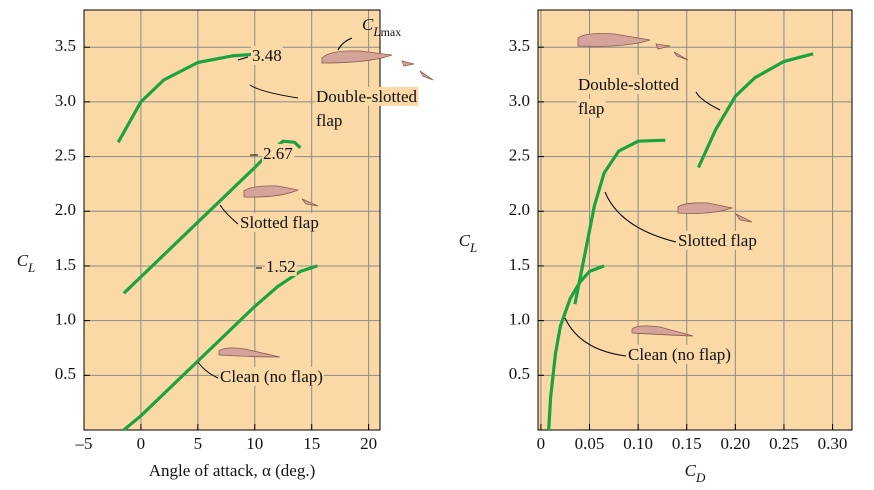  Describe the element at coordinates (198, 443) in the screenshot. I see `x-tick-label: 5` at that location.